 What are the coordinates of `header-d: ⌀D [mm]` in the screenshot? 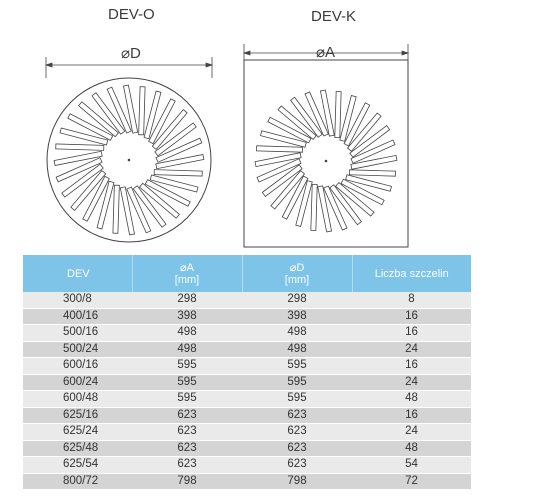 It's located at (297, 273).